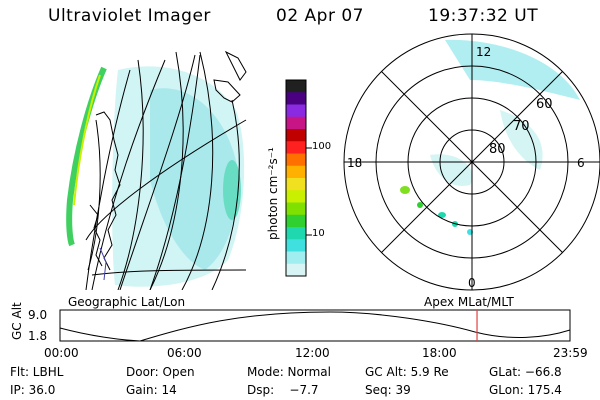  I want to click on mlat-60: 60, so click(544, 104).